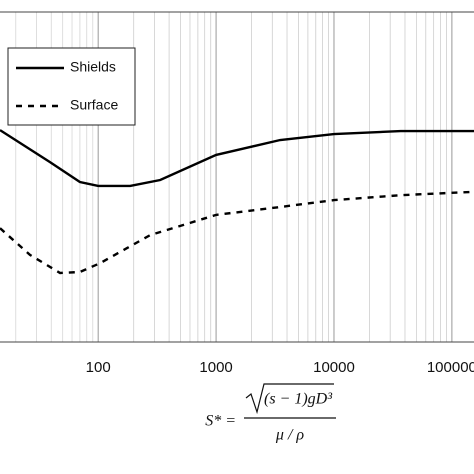  I want to click on sqrt-sign, so click(289, 399).